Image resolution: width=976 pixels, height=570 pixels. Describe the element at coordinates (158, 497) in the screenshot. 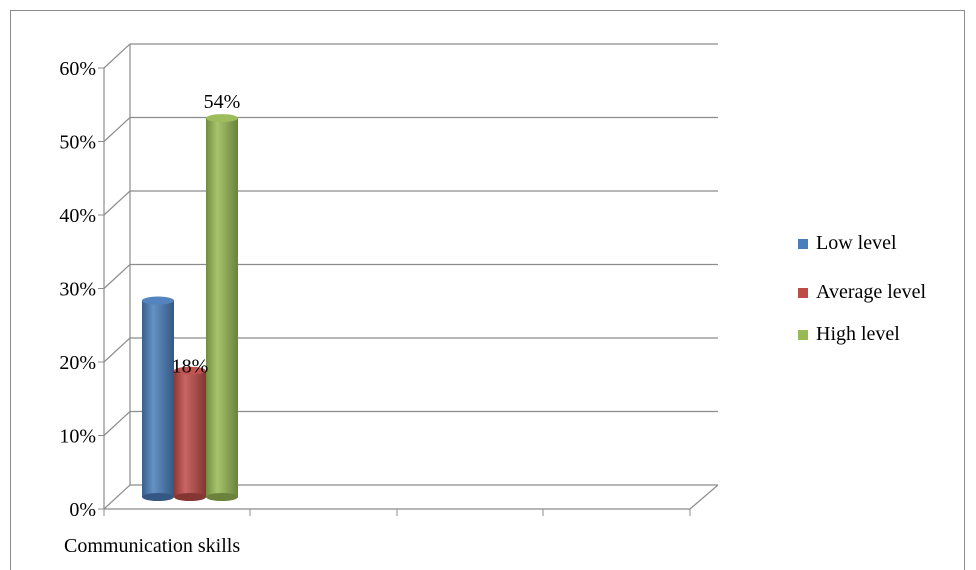

I see `bar-base-low-level` at that location.